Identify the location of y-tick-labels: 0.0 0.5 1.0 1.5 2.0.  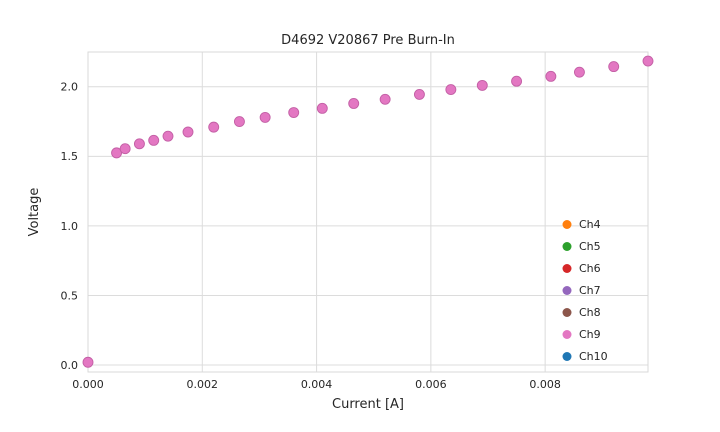
(70, 226).